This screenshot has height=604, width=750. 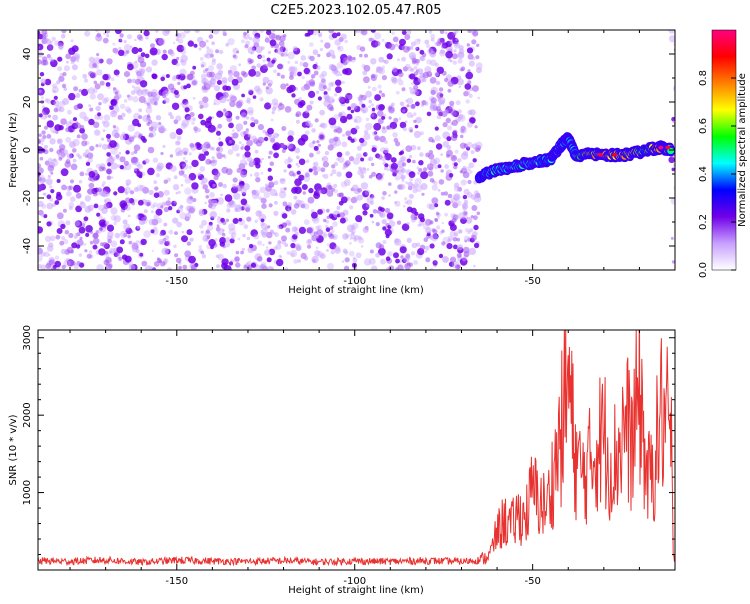 I want to click on y-tick-label: -40, so click(x=27, y=246).